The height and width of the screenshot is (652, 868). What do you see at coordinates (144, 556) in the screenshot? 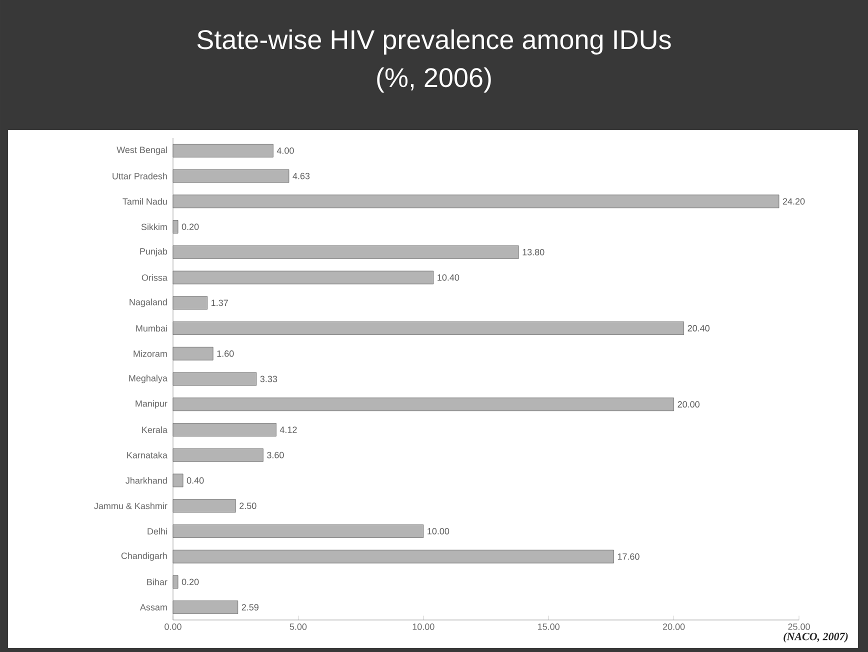
I see `y-tick-label: Chandigarh` at bounding box center [144, 556].